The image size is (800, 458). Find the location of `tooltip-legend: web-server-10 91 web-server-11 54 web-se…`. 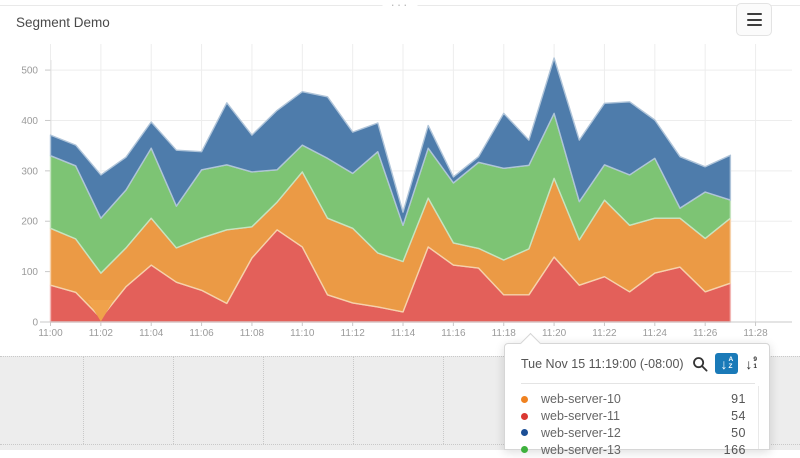

tooltip-legend: web-server-10 91 web-server-11 54 web-se… is located at coordinates (637, 423).